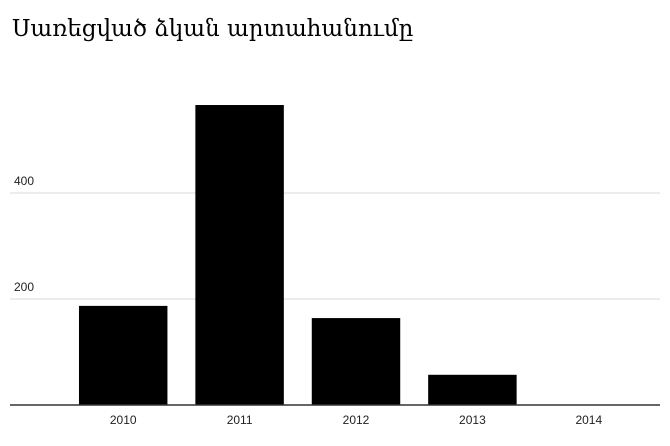 The image size is (670, 446). I want to click on x-tick-label: 2013, so click(472, 420).